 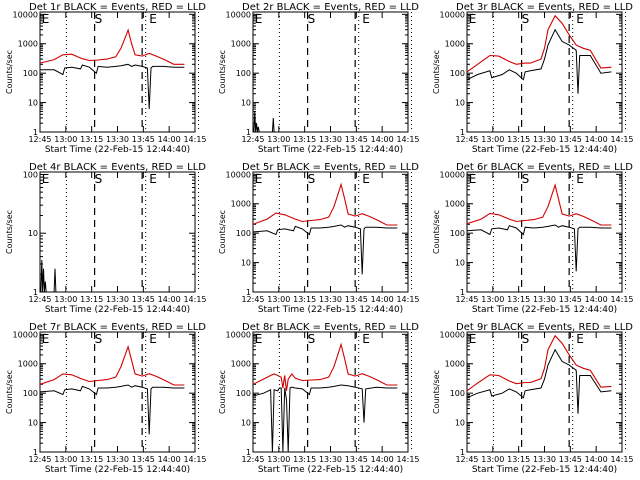 I want to click on chart-title: Det 1r BLACK = Events, RED = LLD, so click(x=117, y=7).